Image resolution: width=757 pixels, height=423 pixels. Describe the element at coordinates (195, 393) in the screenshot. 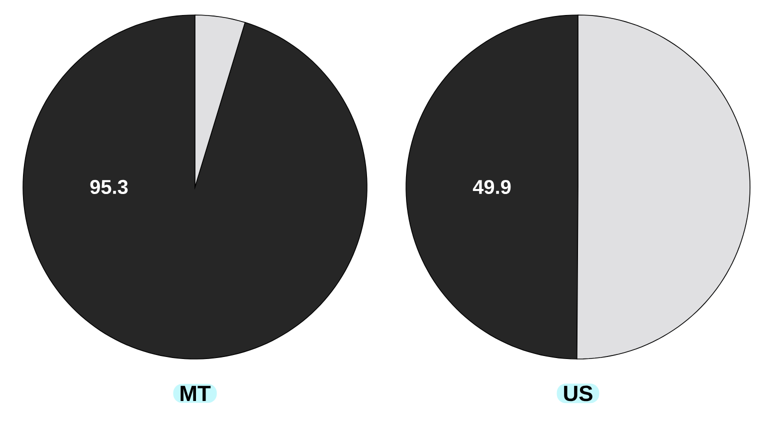

I see `text: MT` at that location.